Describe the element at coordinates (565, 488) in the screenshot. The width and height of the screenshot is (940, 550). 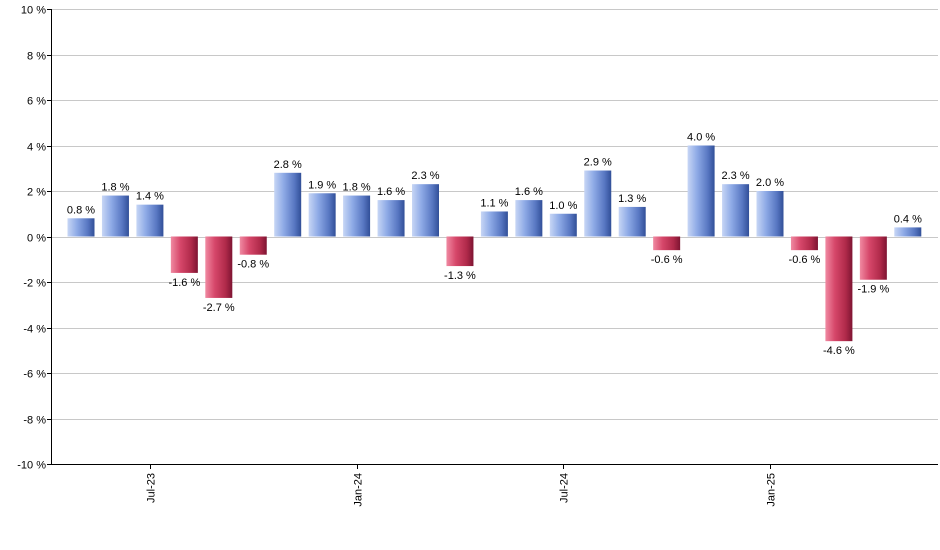
I see `x-tick-label: Jul-24` at that location.